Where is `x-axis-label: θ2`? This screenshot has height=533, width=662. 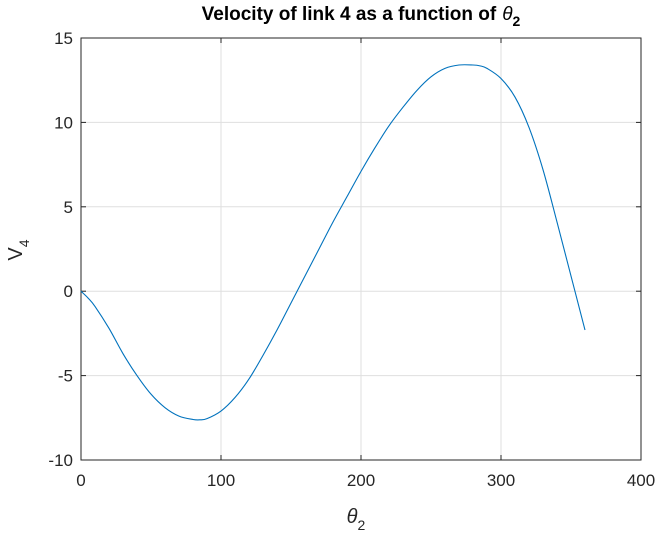 x-axis-label: θ2 is located at coordinates (356, 519).